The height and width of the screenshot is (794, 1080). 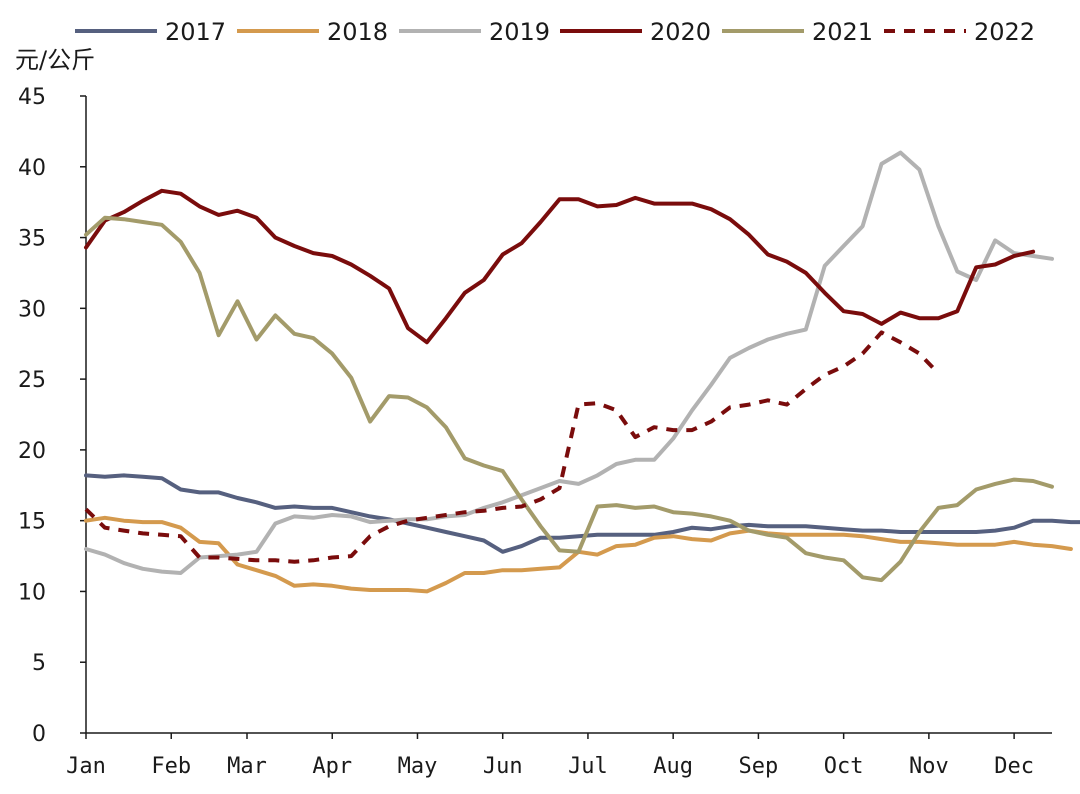 What do you see at coordinates (503, 766) in the screenshot?
I see `x-tick-label: Jun` at bounding box center [503, 766].